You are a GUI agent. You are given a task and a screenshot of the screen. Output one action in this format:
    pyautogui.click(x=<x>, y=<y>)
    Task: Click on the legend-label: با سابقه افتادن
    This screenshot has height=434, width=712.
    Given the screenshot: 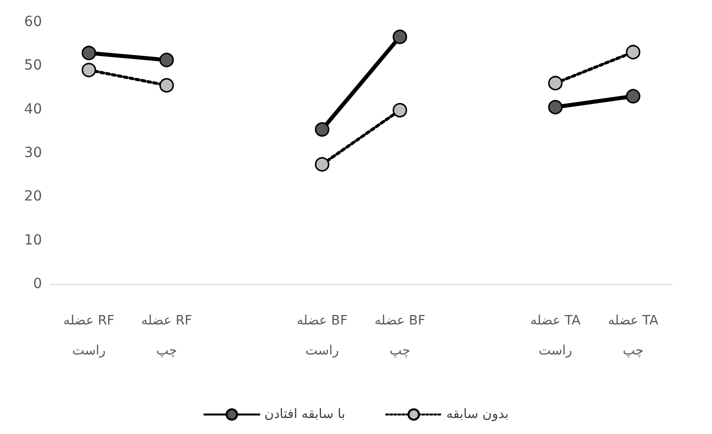 What is the action you would take?
    pyautogui.click(x=305, y=414)
    